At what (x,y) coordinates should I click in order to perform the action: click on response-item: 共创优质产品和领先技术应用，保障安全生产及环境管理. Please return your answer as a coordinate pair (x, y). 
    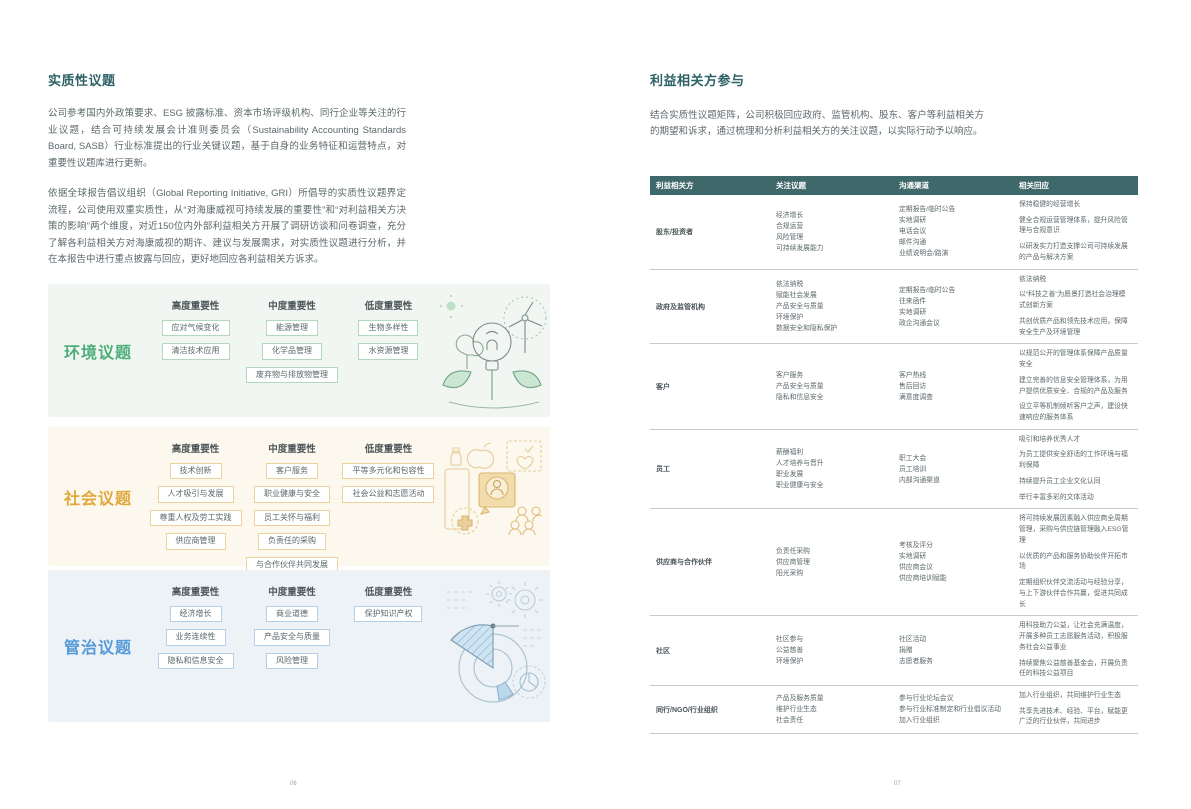
    Looking at the image, I should click on (1073, 326).